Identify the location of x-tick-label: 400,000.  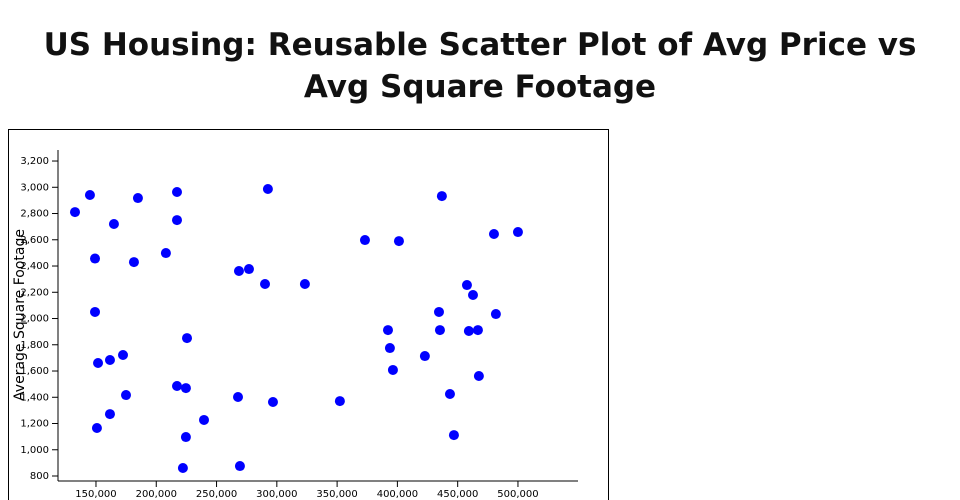
(397, 494).